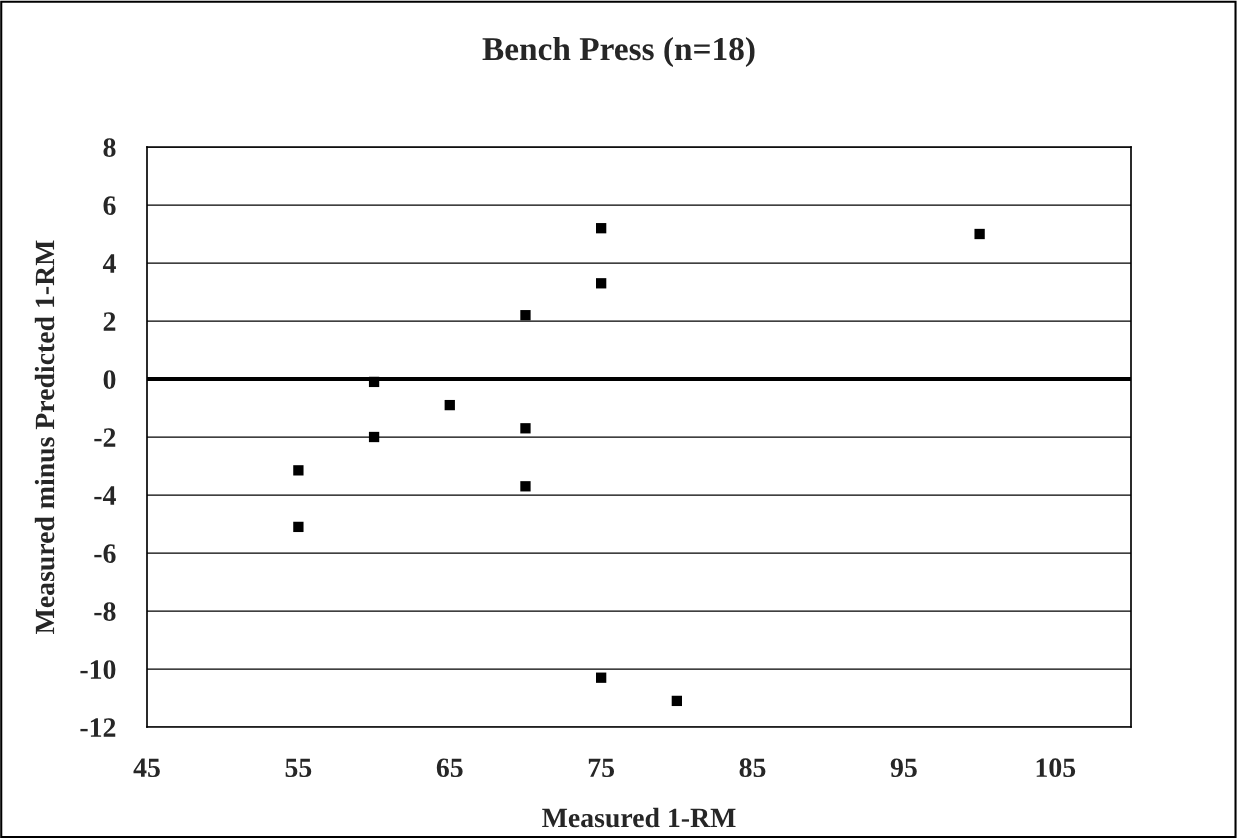  I want to click on chart-title: Bench Press (n=18), so click(618, 52).